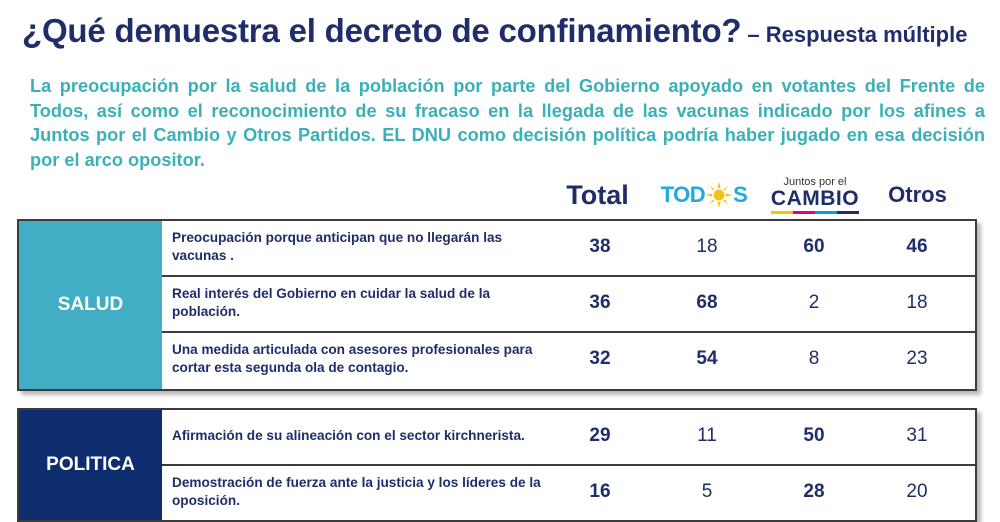  I want to click on value-jxc: 8, so click(814, 358).